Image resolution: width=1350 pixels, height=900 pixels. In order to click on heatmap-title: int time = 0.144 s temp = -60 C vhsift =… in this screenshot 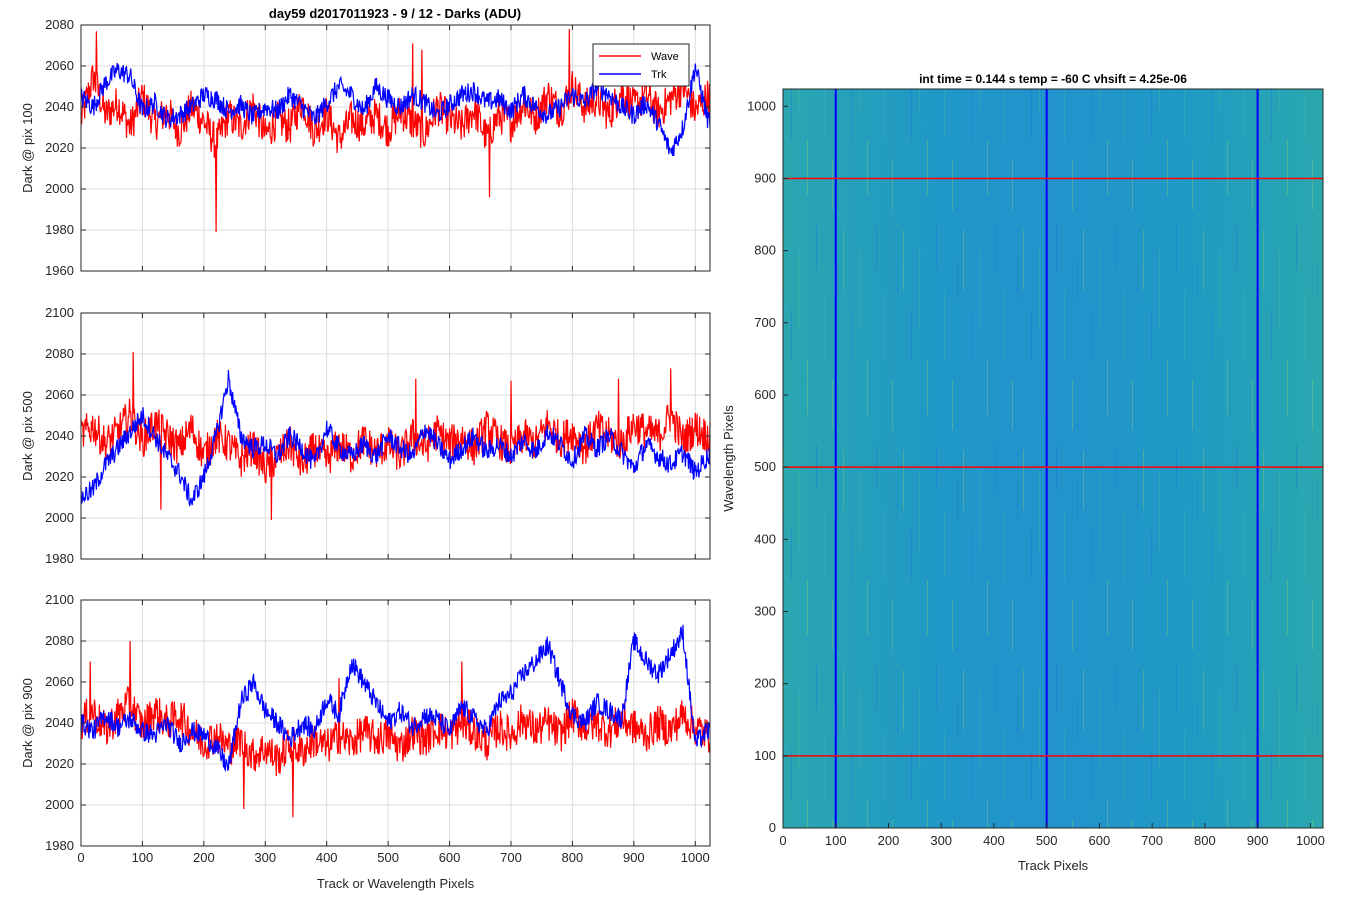, I will do `click(1053, 79)`.